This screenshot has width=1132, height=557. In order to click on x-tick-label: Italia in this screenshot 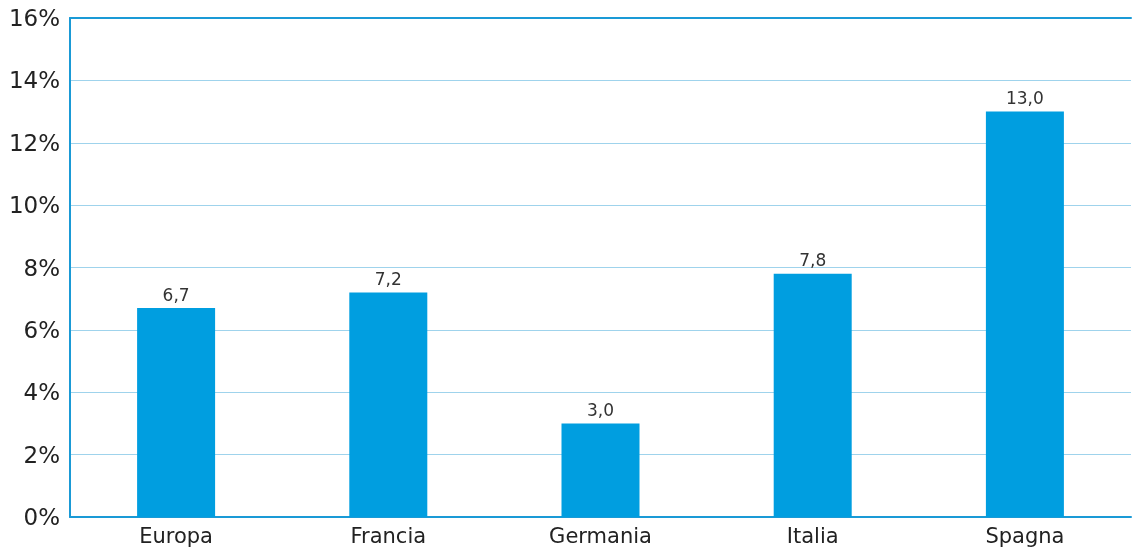, I will do `click(812, 535)`.